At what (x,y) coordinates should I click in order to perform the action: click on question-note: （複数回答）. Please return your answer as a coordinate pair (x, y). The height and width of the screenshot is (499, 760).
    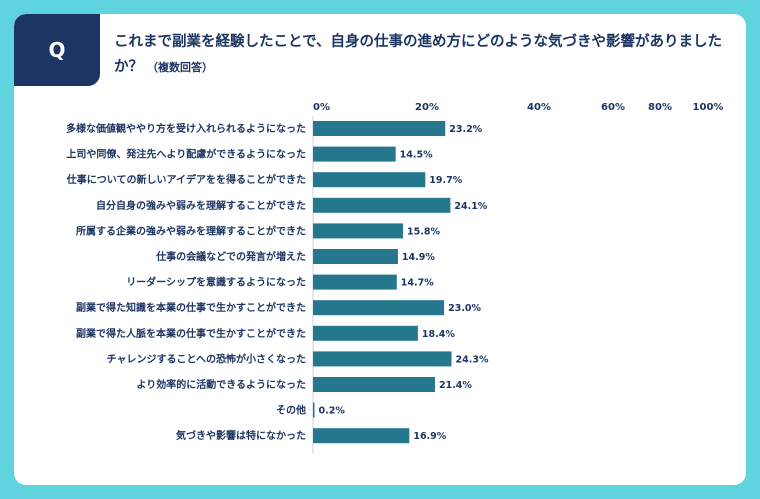
    Looking at the image, I should click on (180, 67).